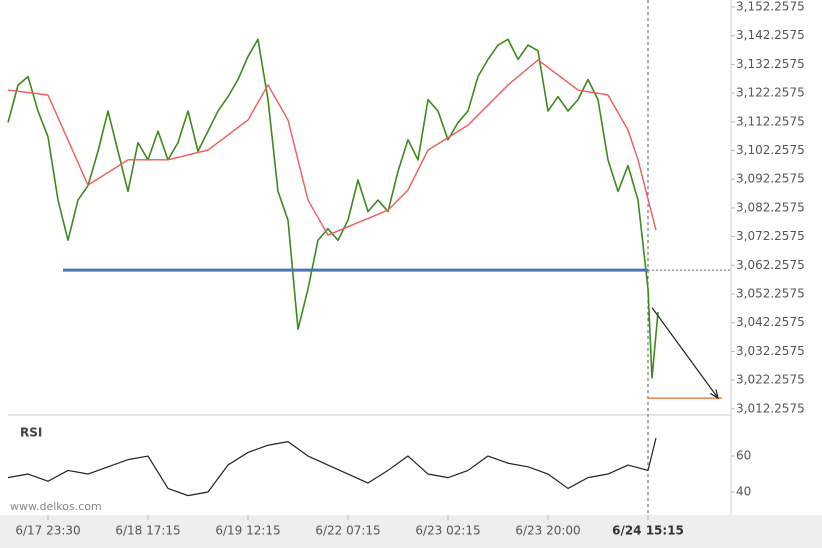 This screenshot has height=548, width=822. What do you see at coordinates (770, 322) in the screenshot?
I see `y-tick-label: 3,042.2575` at bounding box center [770, 322].